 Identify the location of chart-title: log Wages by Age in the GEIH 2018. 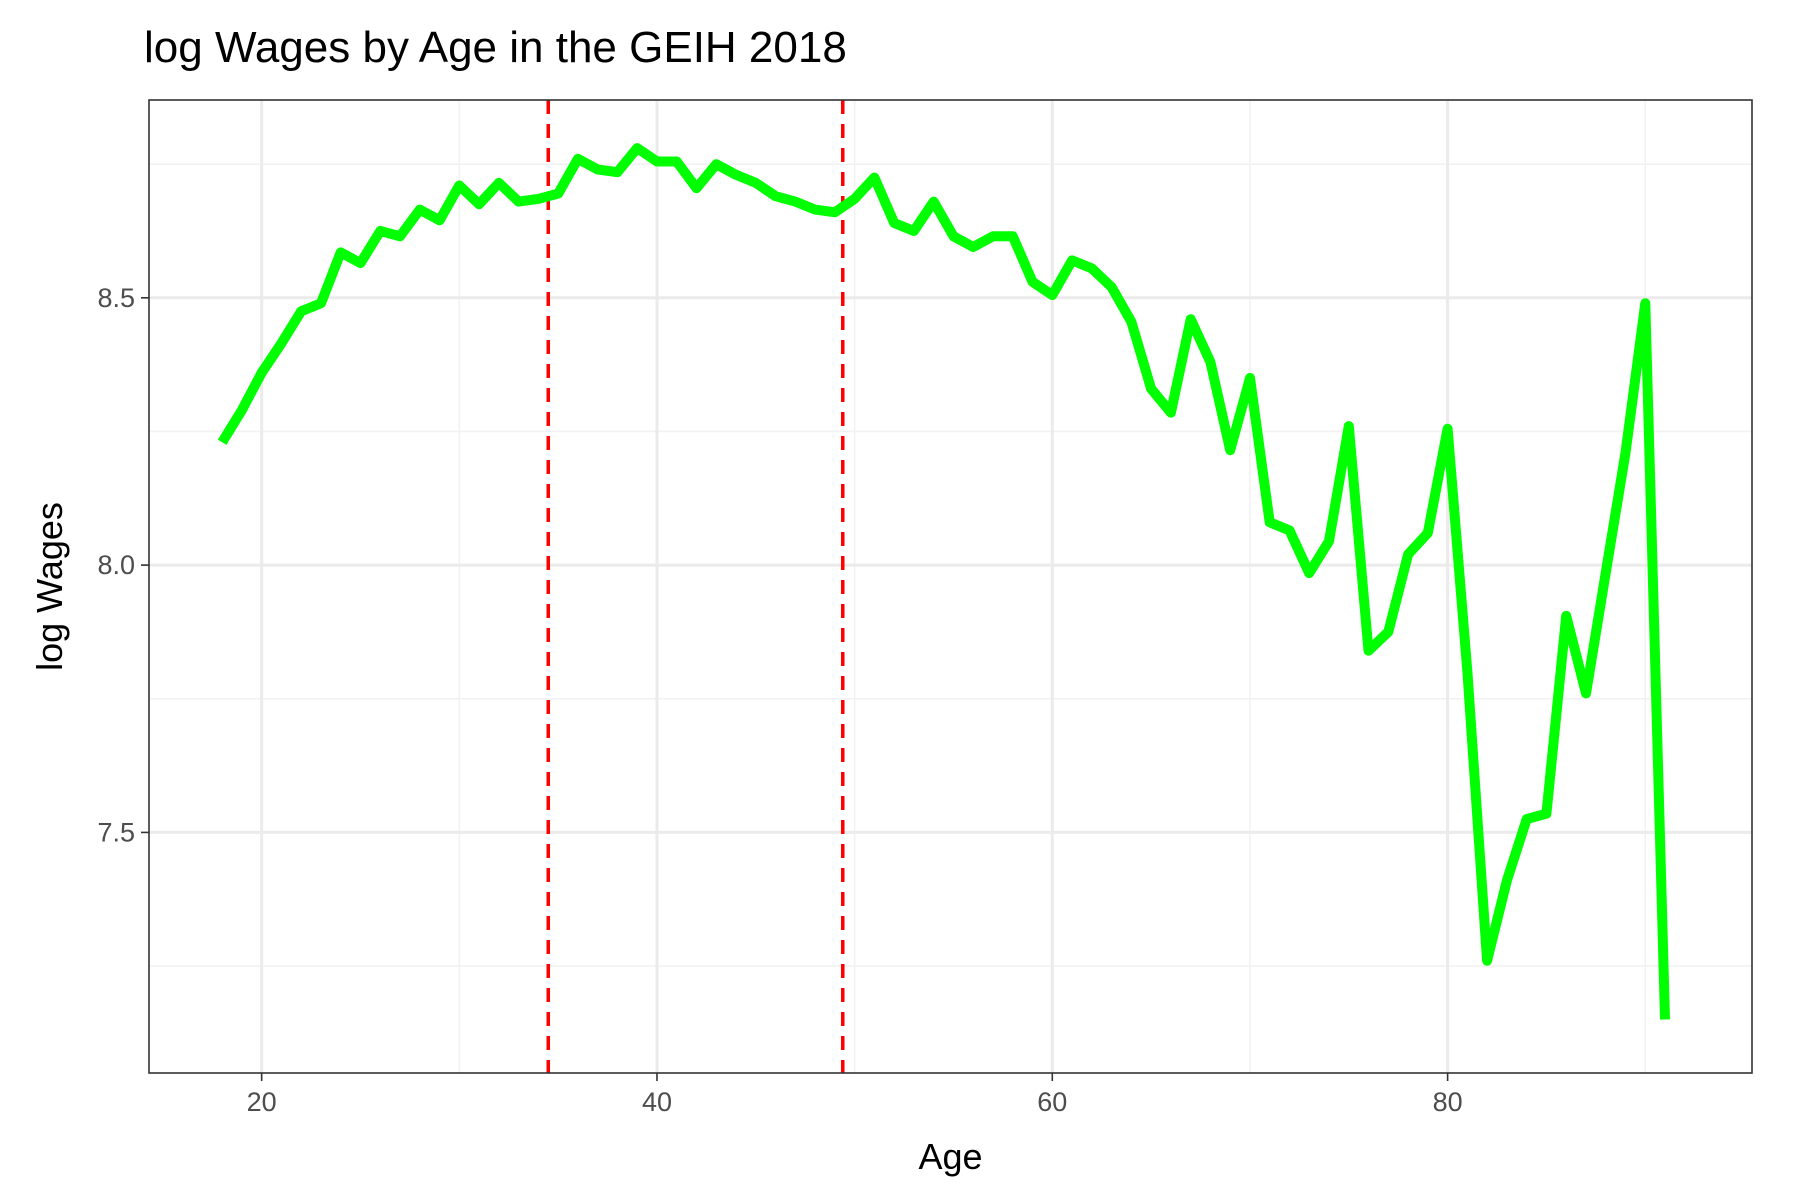
(495, 47).